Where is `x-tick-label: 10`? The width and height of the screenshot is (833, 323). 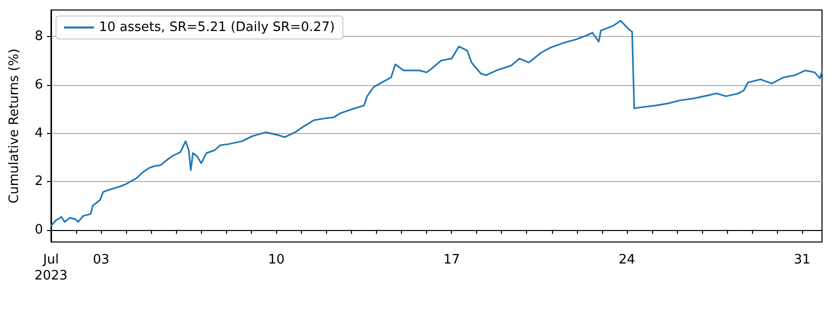 x-tick-label: 10 is located at coordinates (276, 260).